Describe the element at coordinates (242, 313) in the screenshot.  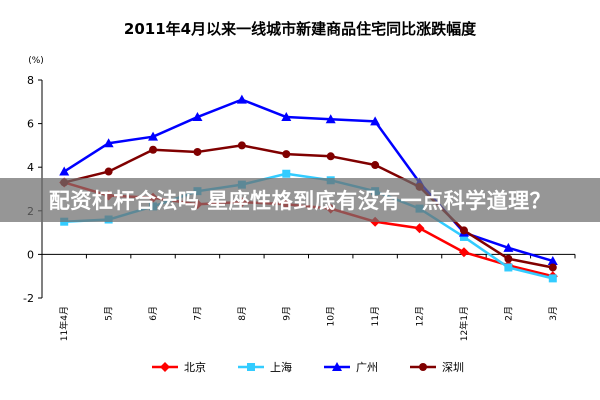
I see `x-tick-label: 8月` at that location.